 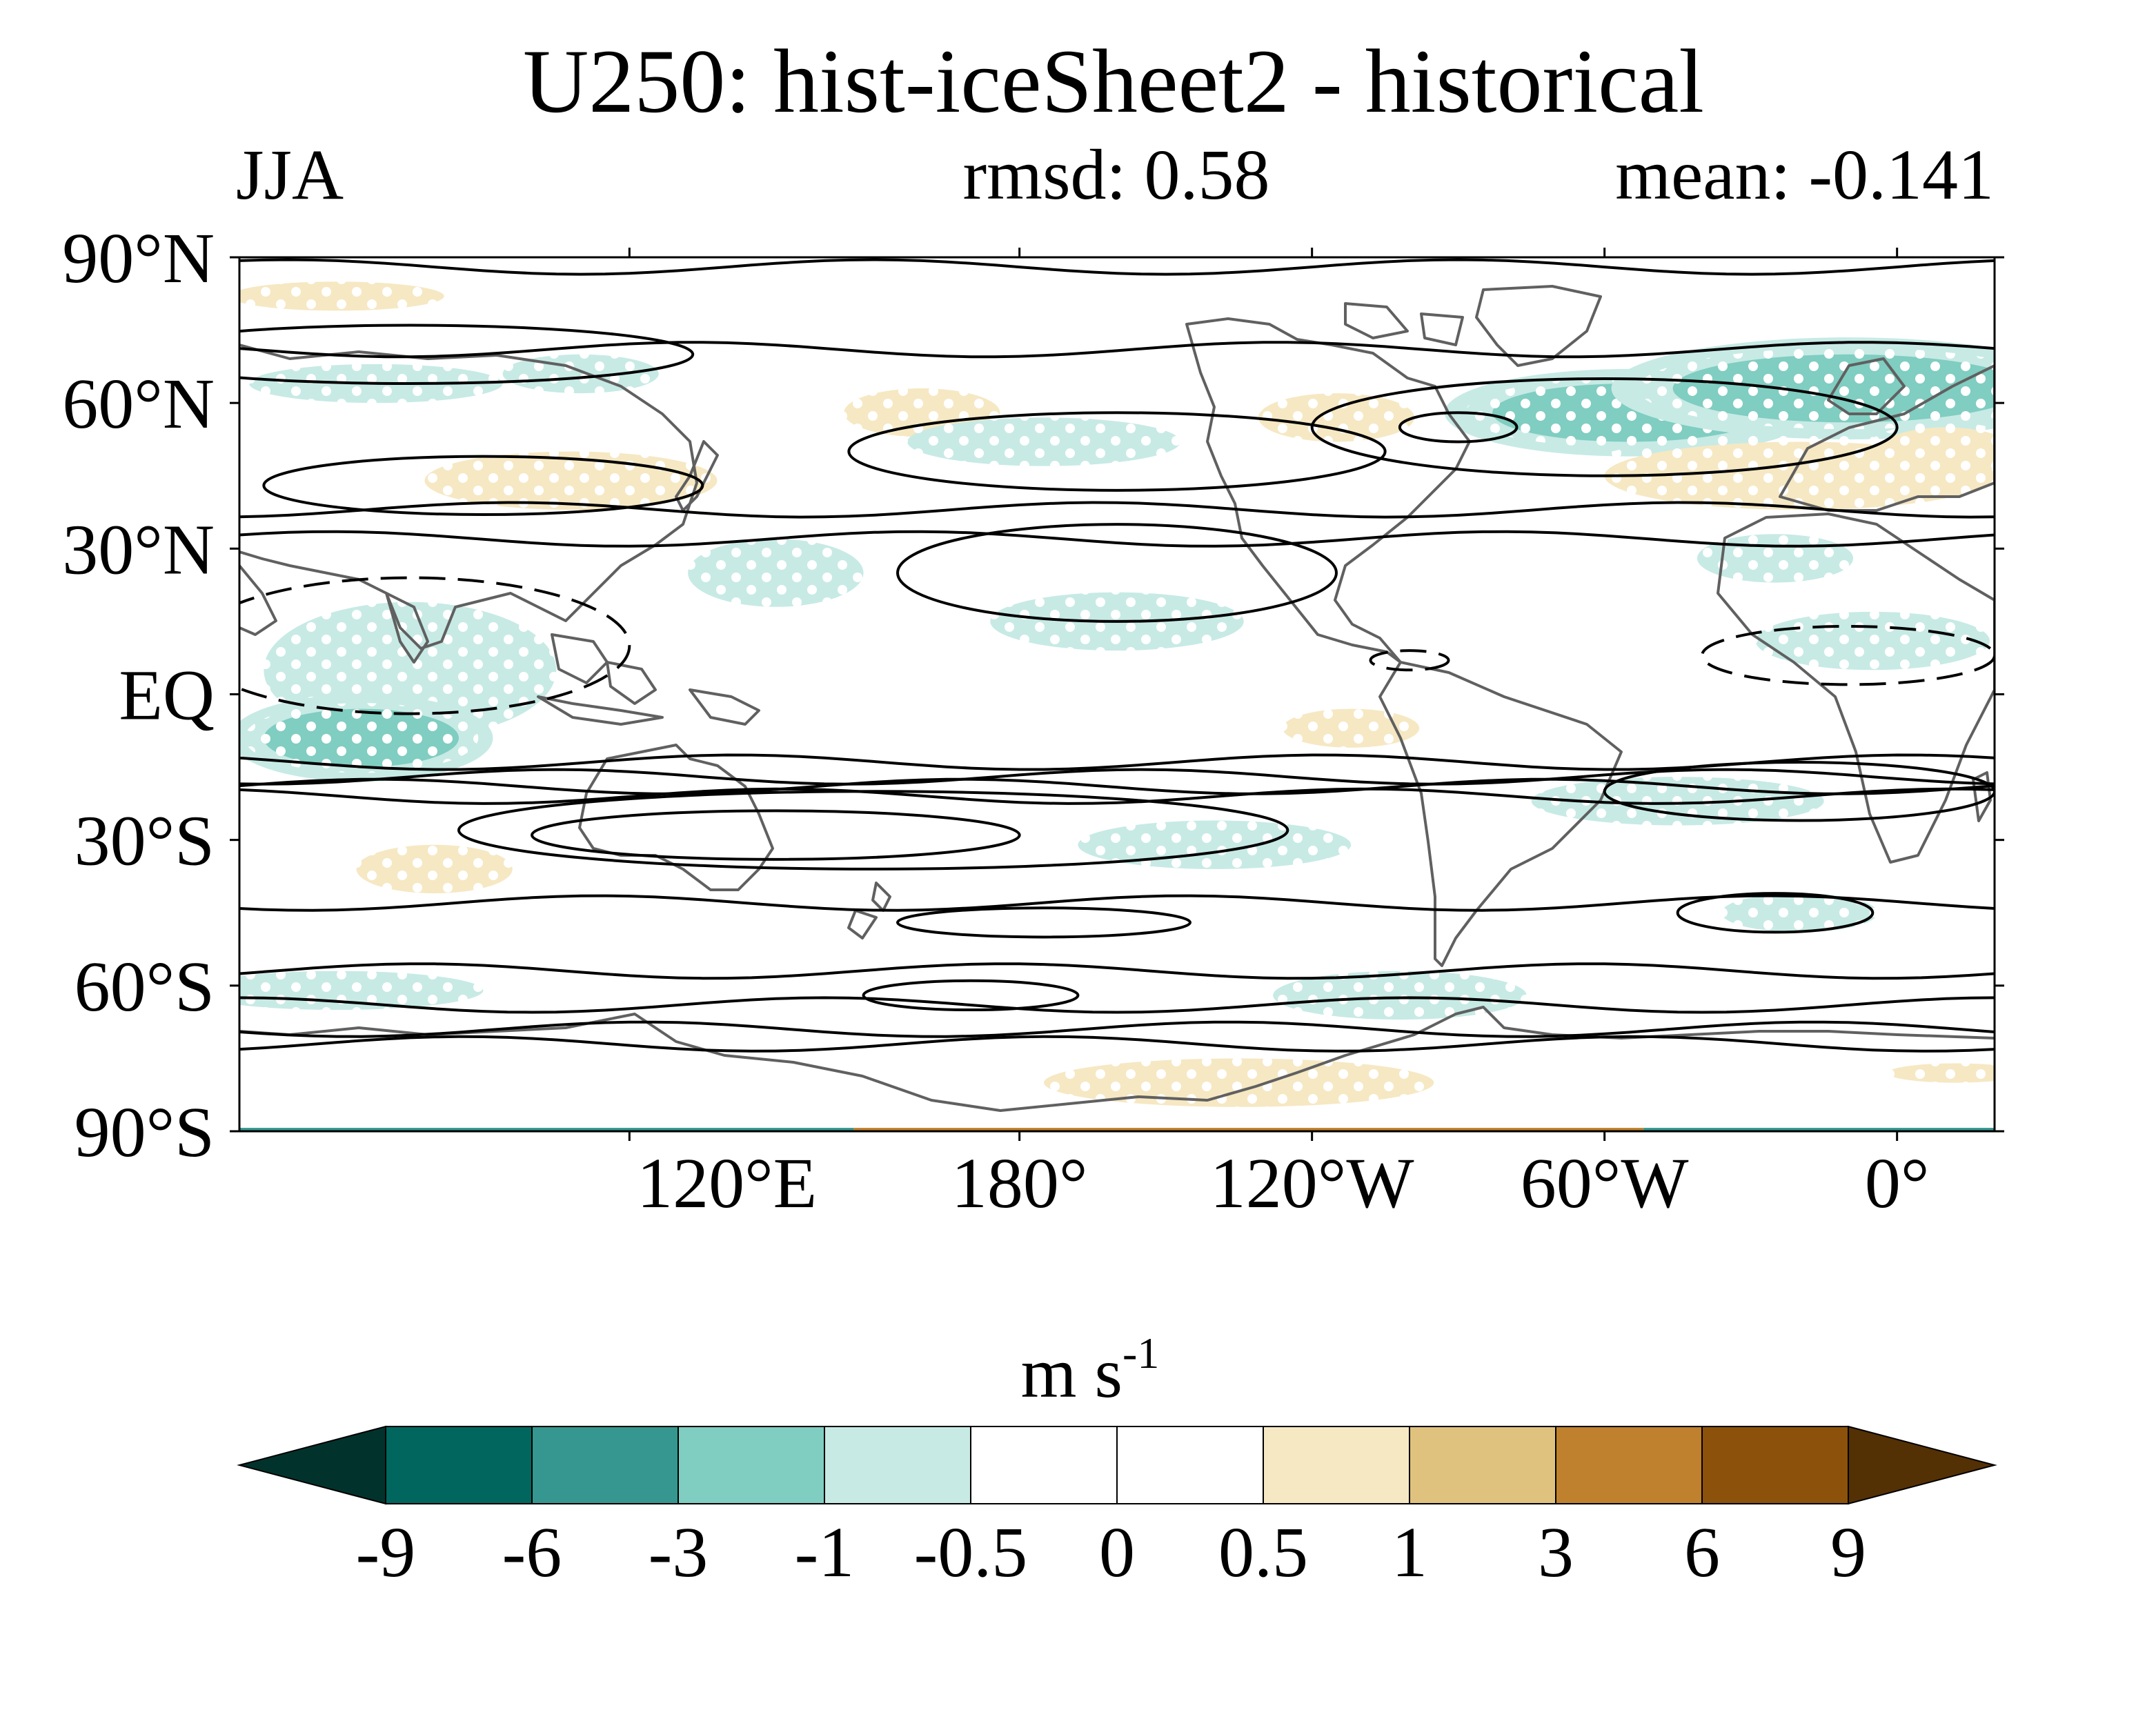 I want to click on y-axis-labels: 90°N 60°N 30°N EQ 30°S 60°S 90°S, so click(x=138, y=695).